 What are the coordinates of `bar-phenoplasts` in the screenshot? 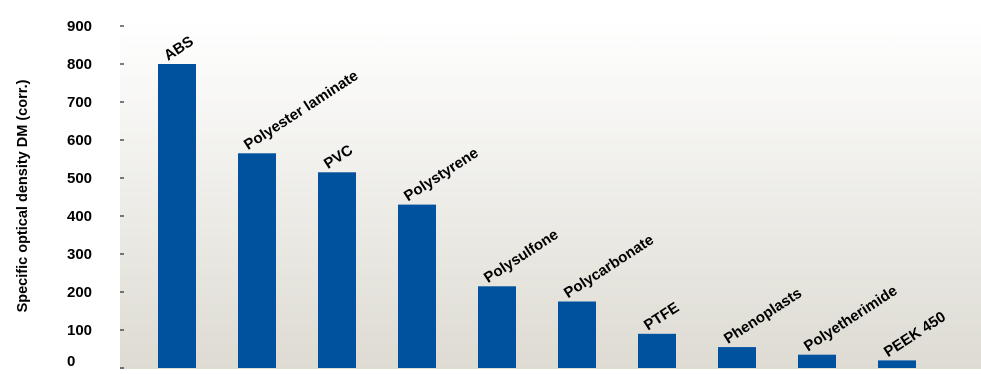 It's located at (737, 357).